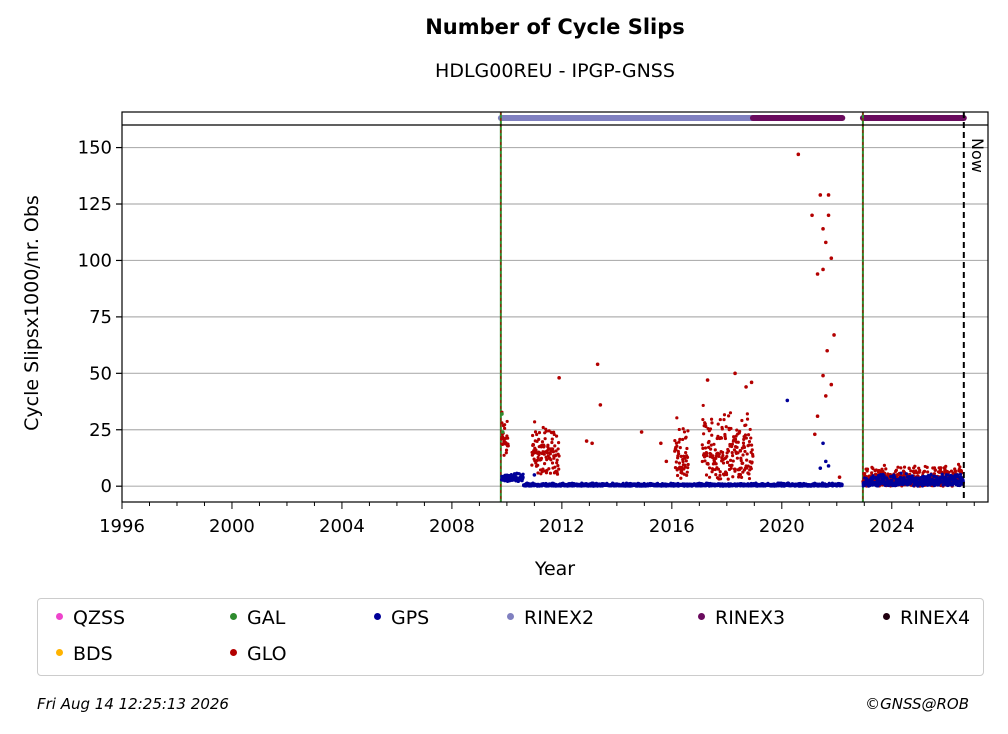 Image resolution: width=1008 pixels, height=734 pixels. I want to click on x-tick-label: 2000, so click(232, 526).